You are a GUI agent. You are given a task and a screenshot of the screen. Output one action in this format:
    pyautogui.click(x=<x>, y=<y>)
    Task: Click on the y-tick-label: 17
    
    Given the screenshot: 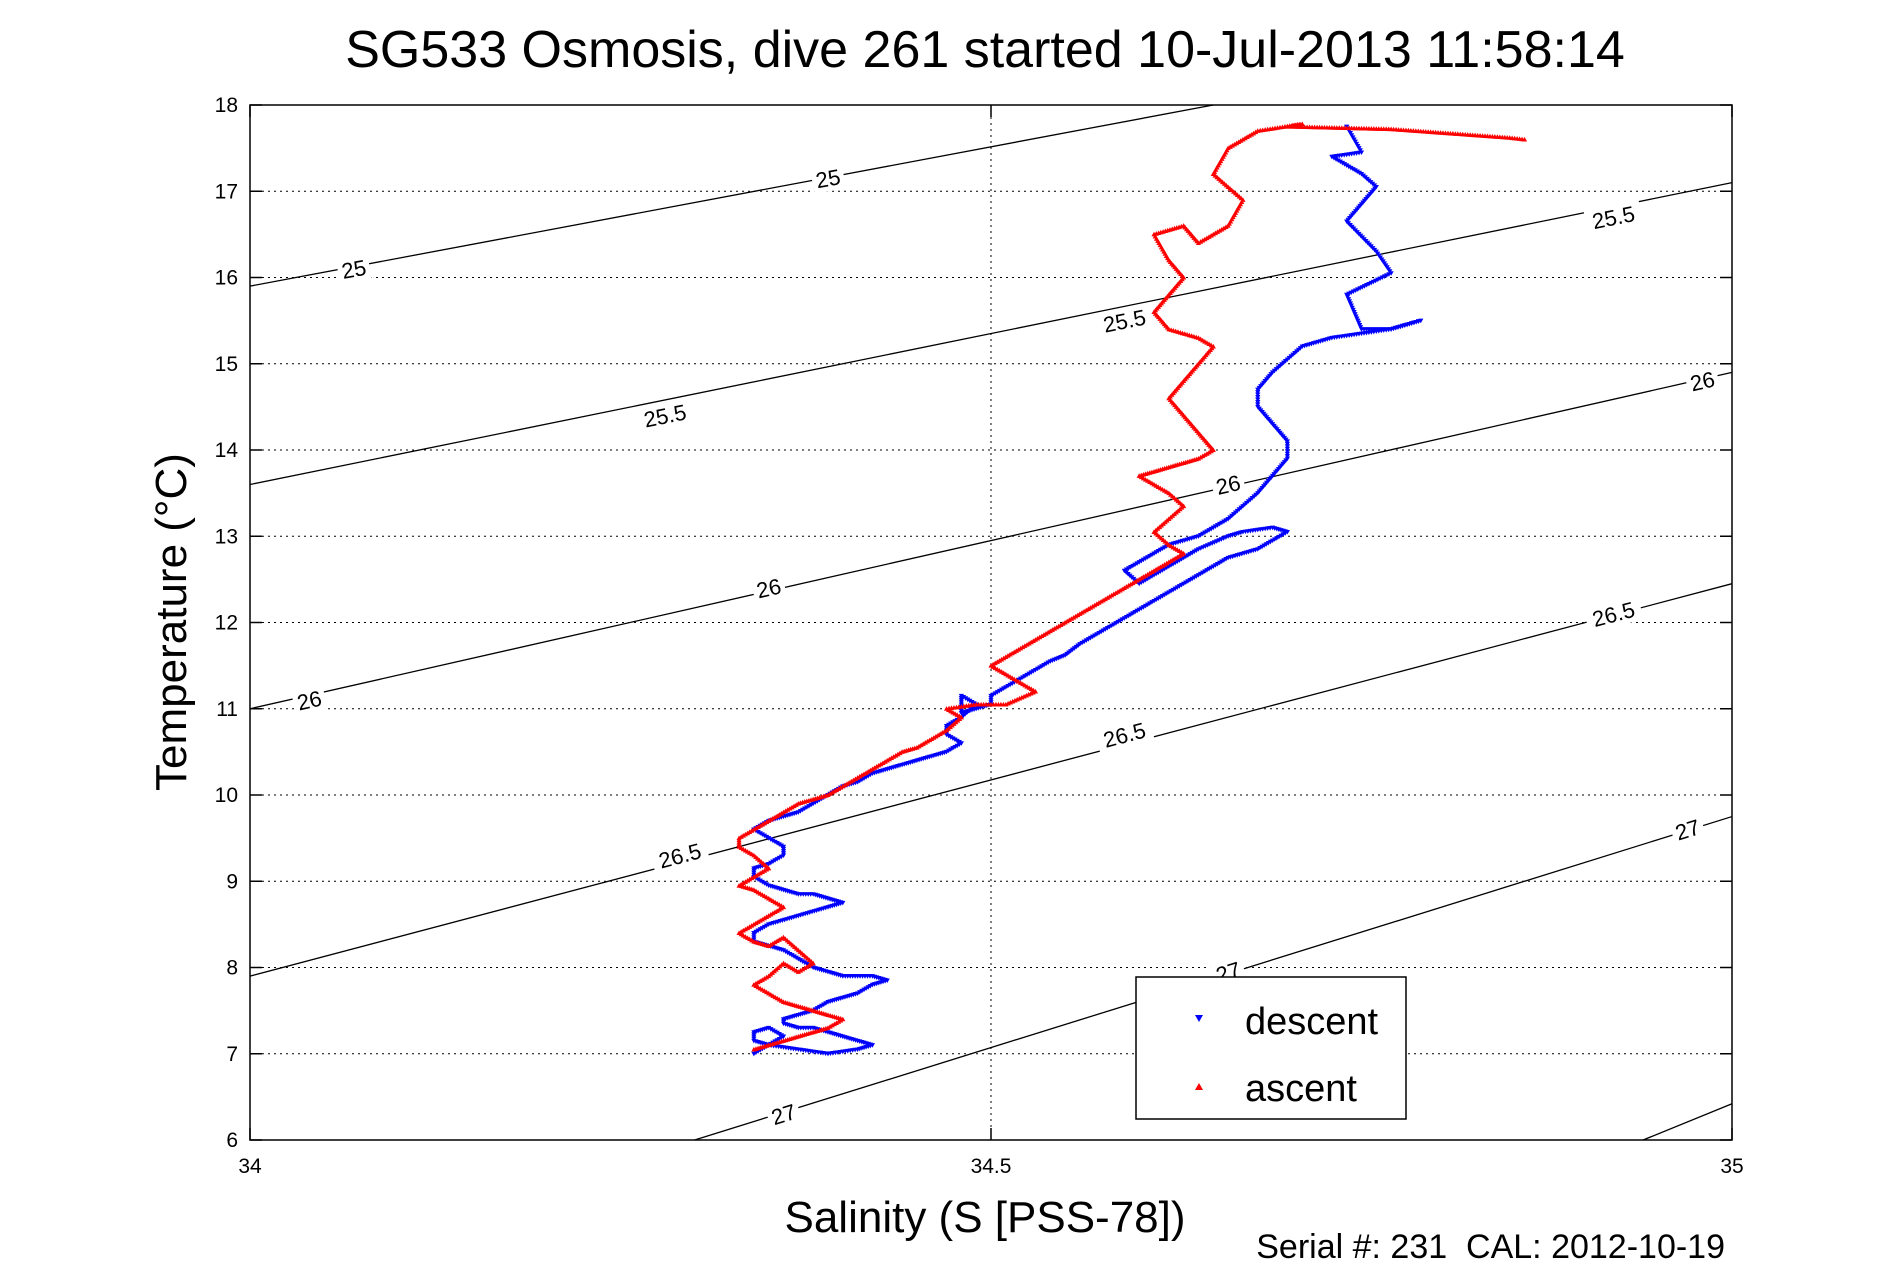 What is the action you would take?
    pyautogui.click(x=226, y=191)
    